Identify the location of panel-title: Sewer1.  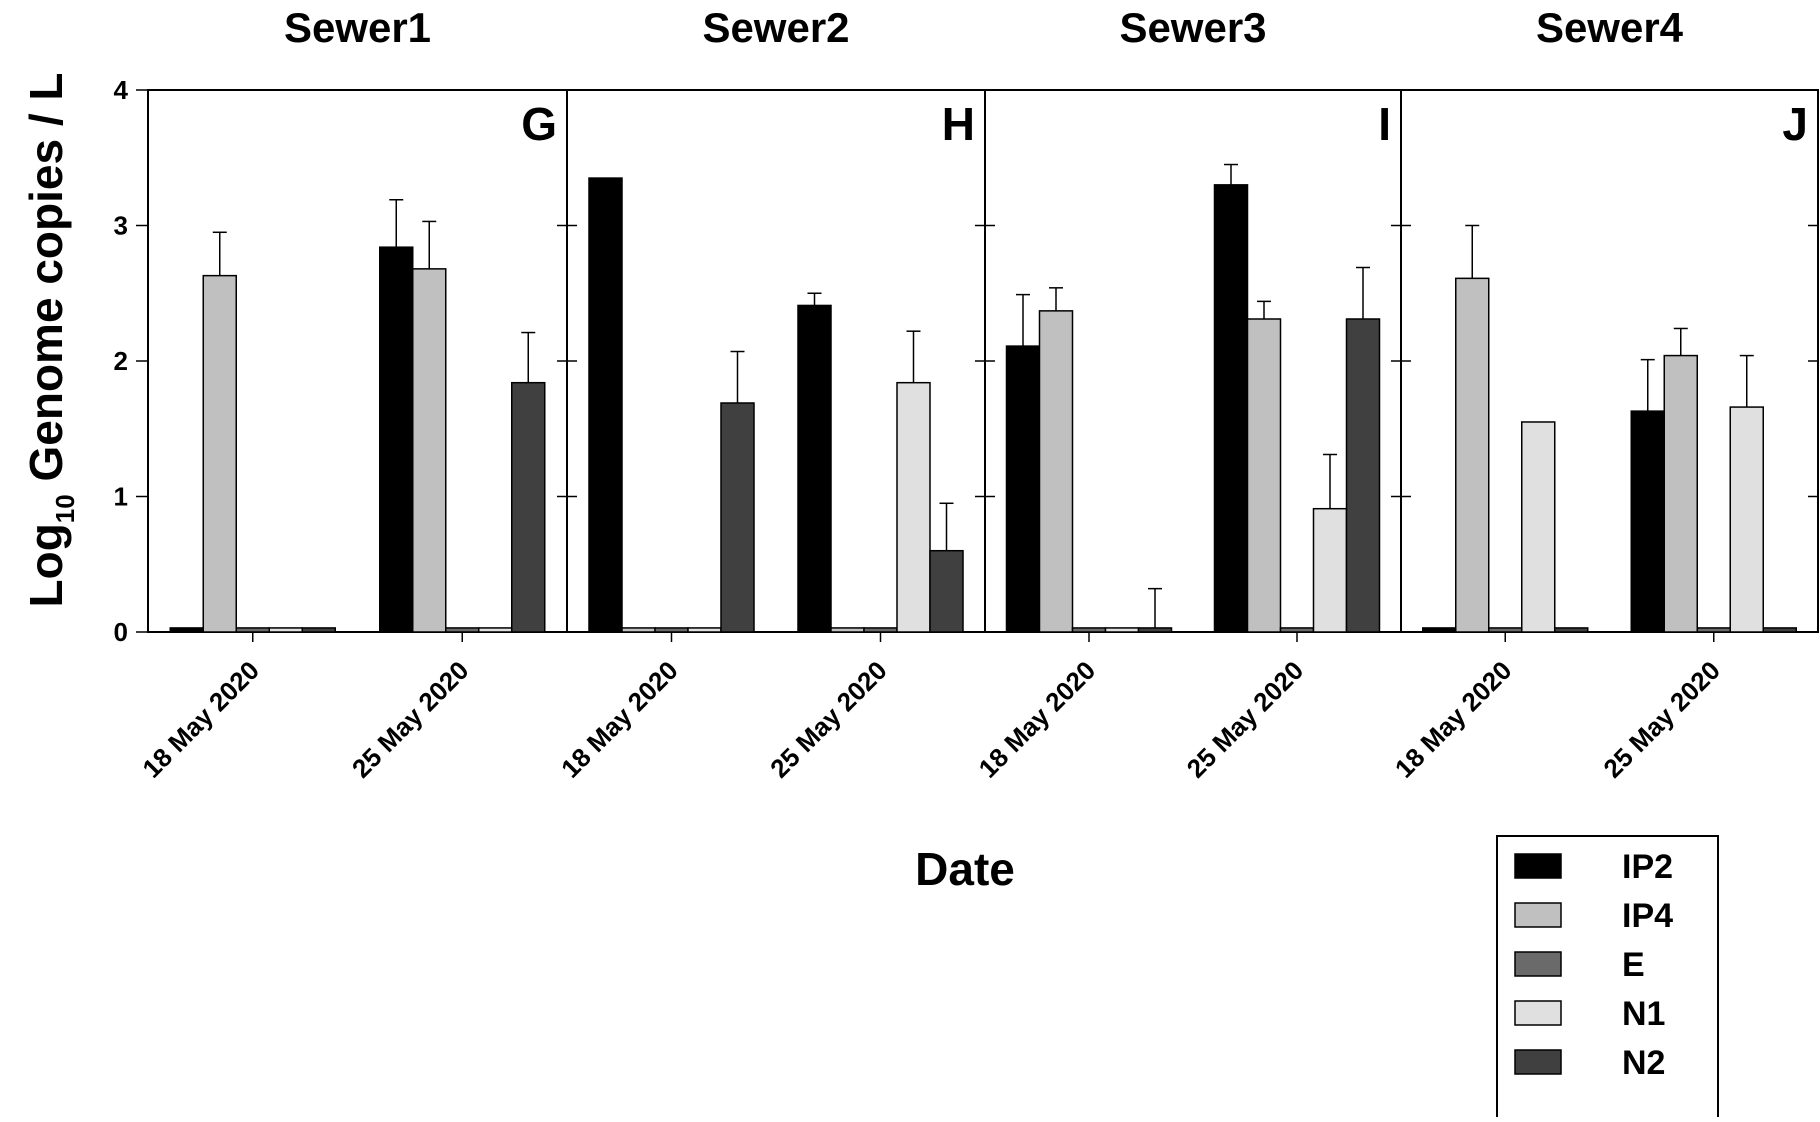
(357, 27).